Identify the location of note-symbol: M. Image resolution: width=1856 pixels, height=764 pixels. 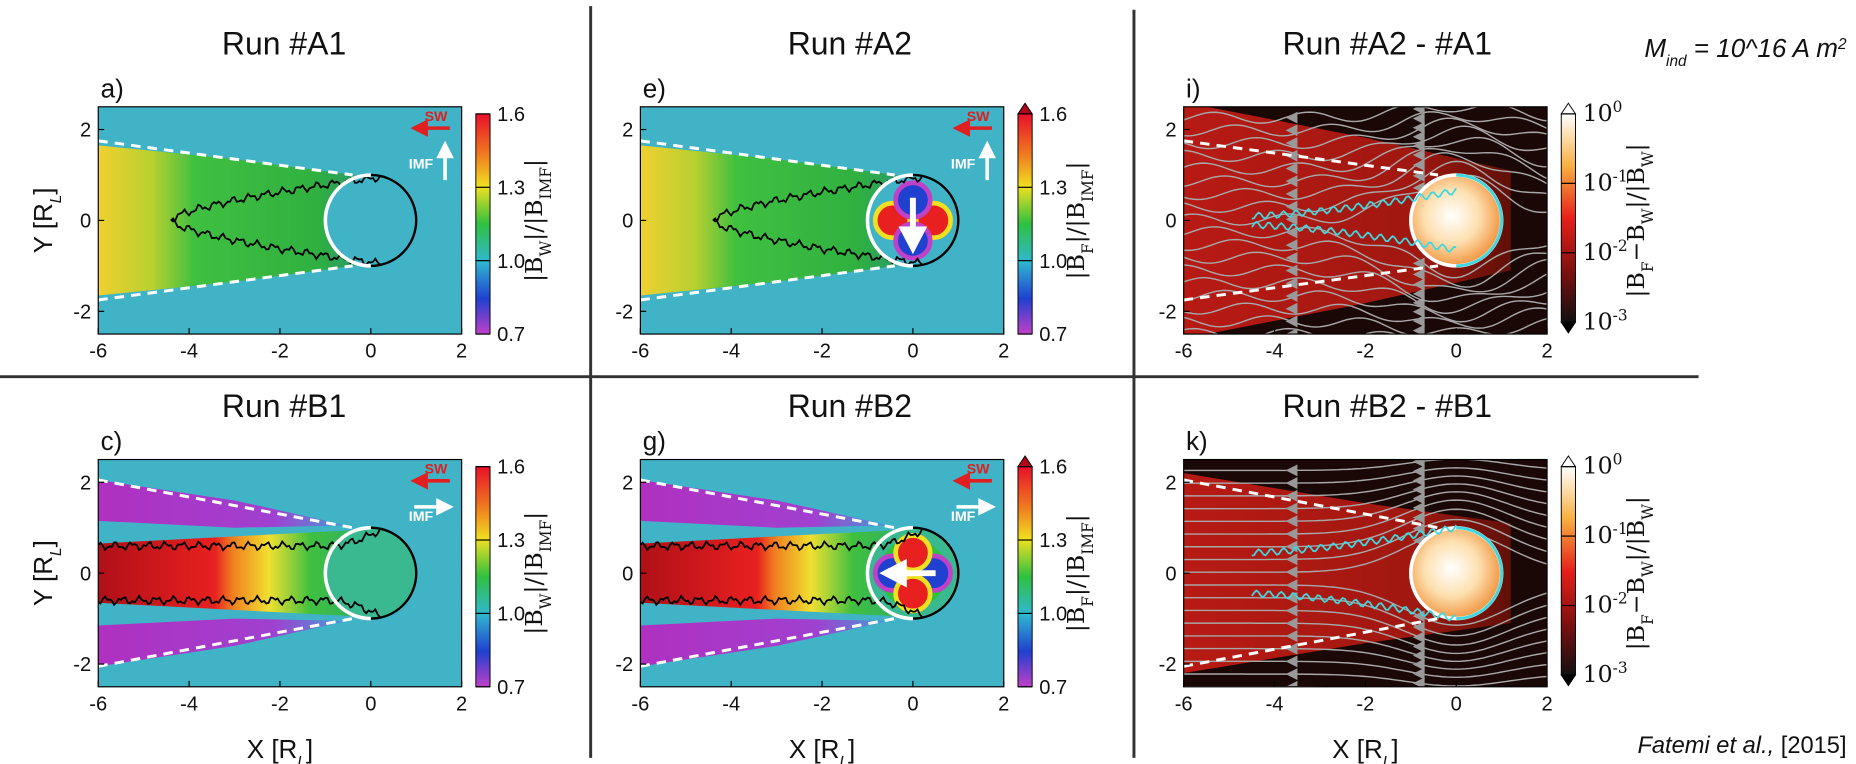
(1655, 48).